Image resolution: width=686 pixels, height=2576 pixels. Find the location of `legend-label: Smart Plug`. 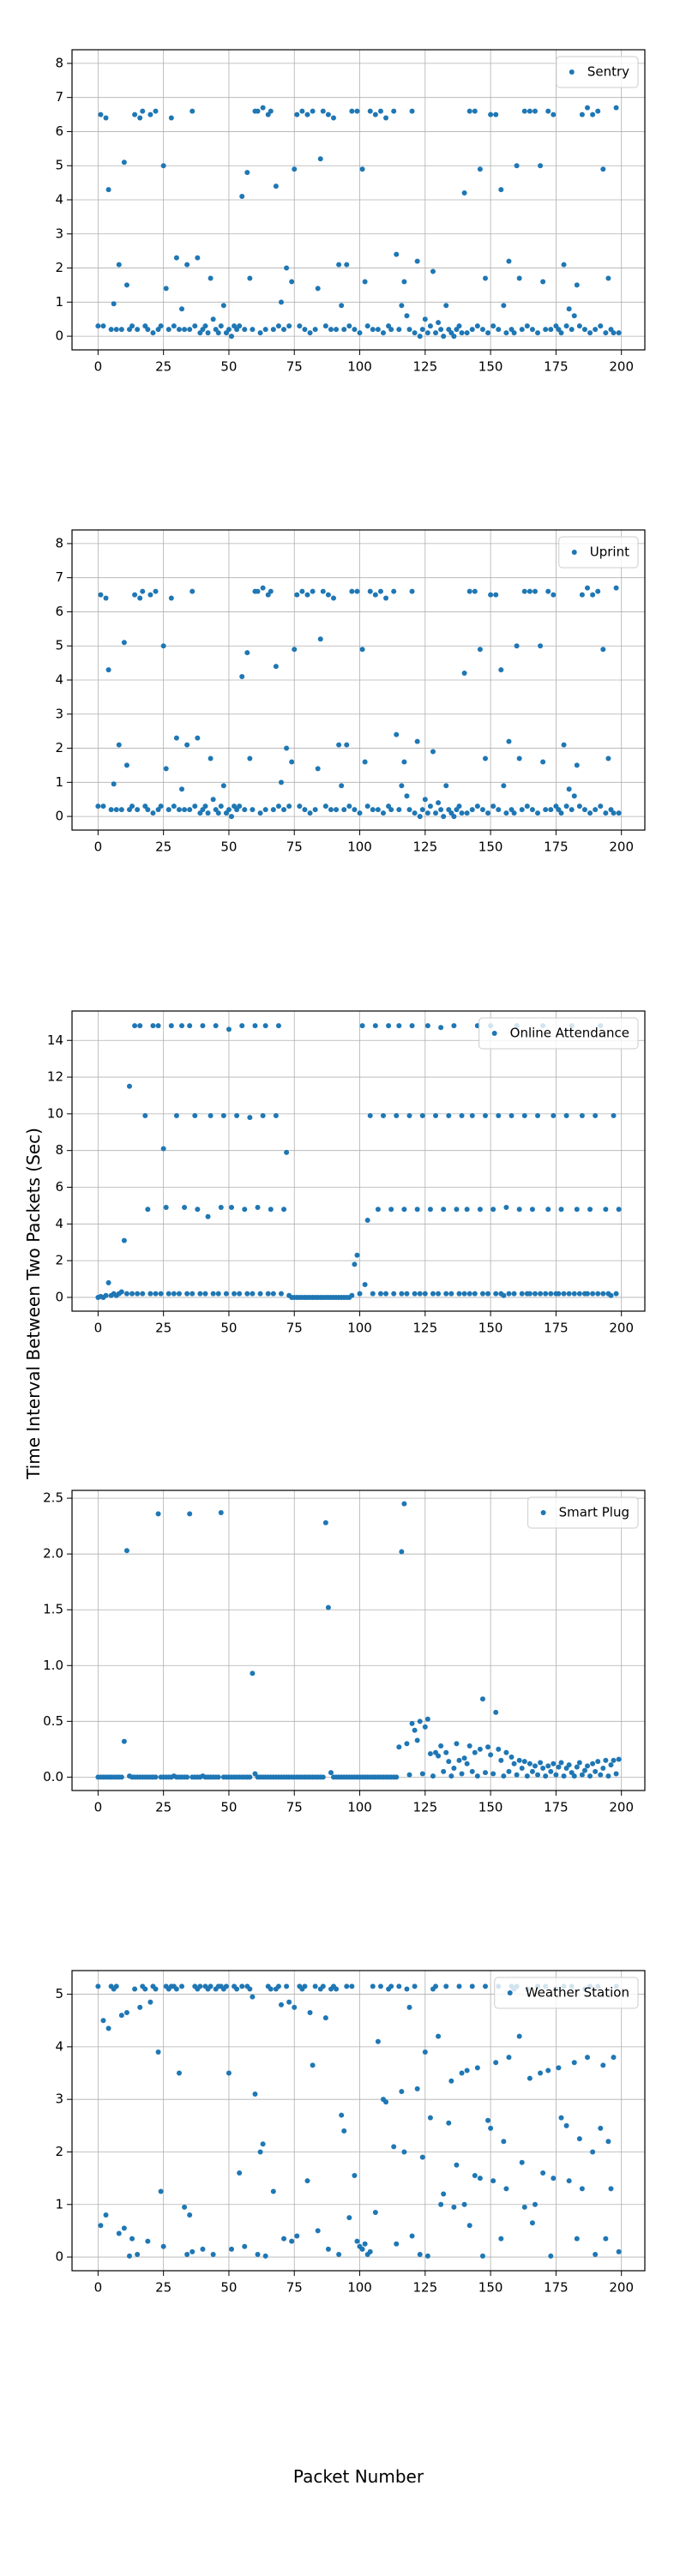

legend-label: Smart Plug is located at coordinates (594, 1512).